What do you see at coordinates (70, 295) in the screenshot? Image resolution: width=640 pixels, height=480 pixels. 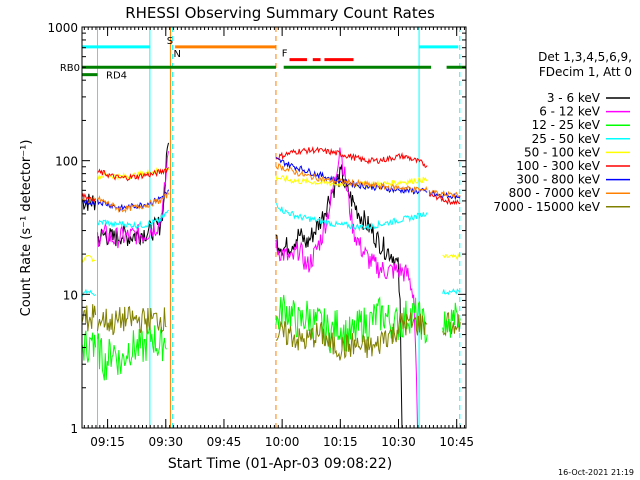 I see `y-tick-label: 10` at bounding box center [70, 295].